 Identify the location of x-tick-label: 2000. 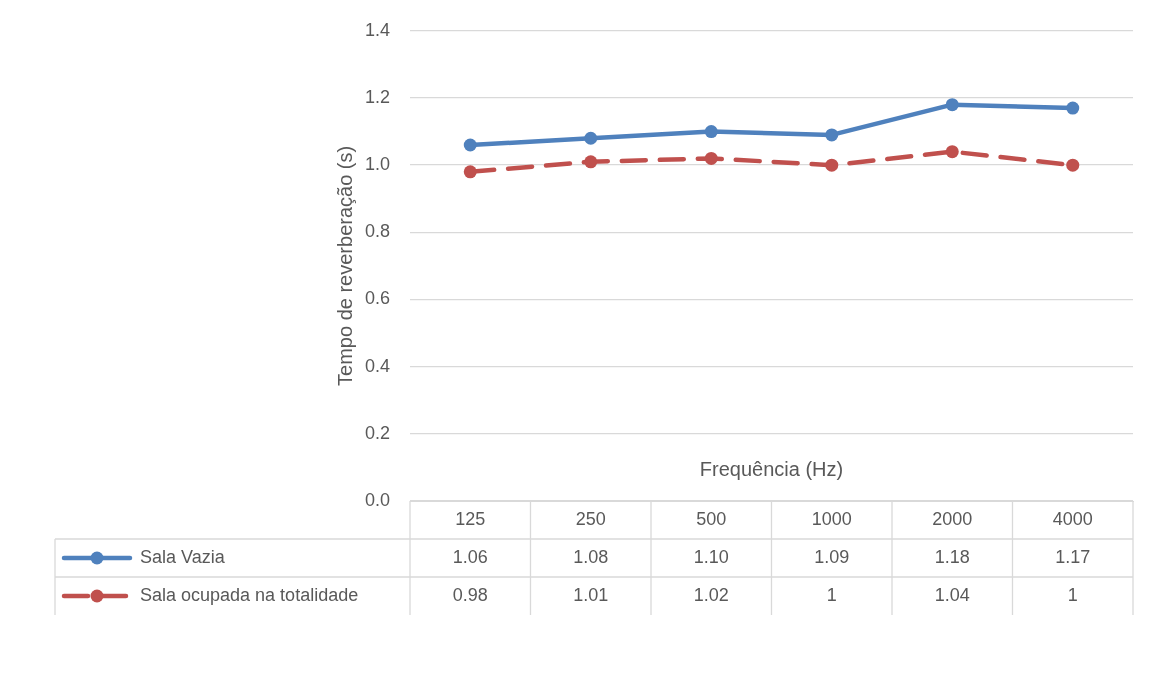
(952, 518).